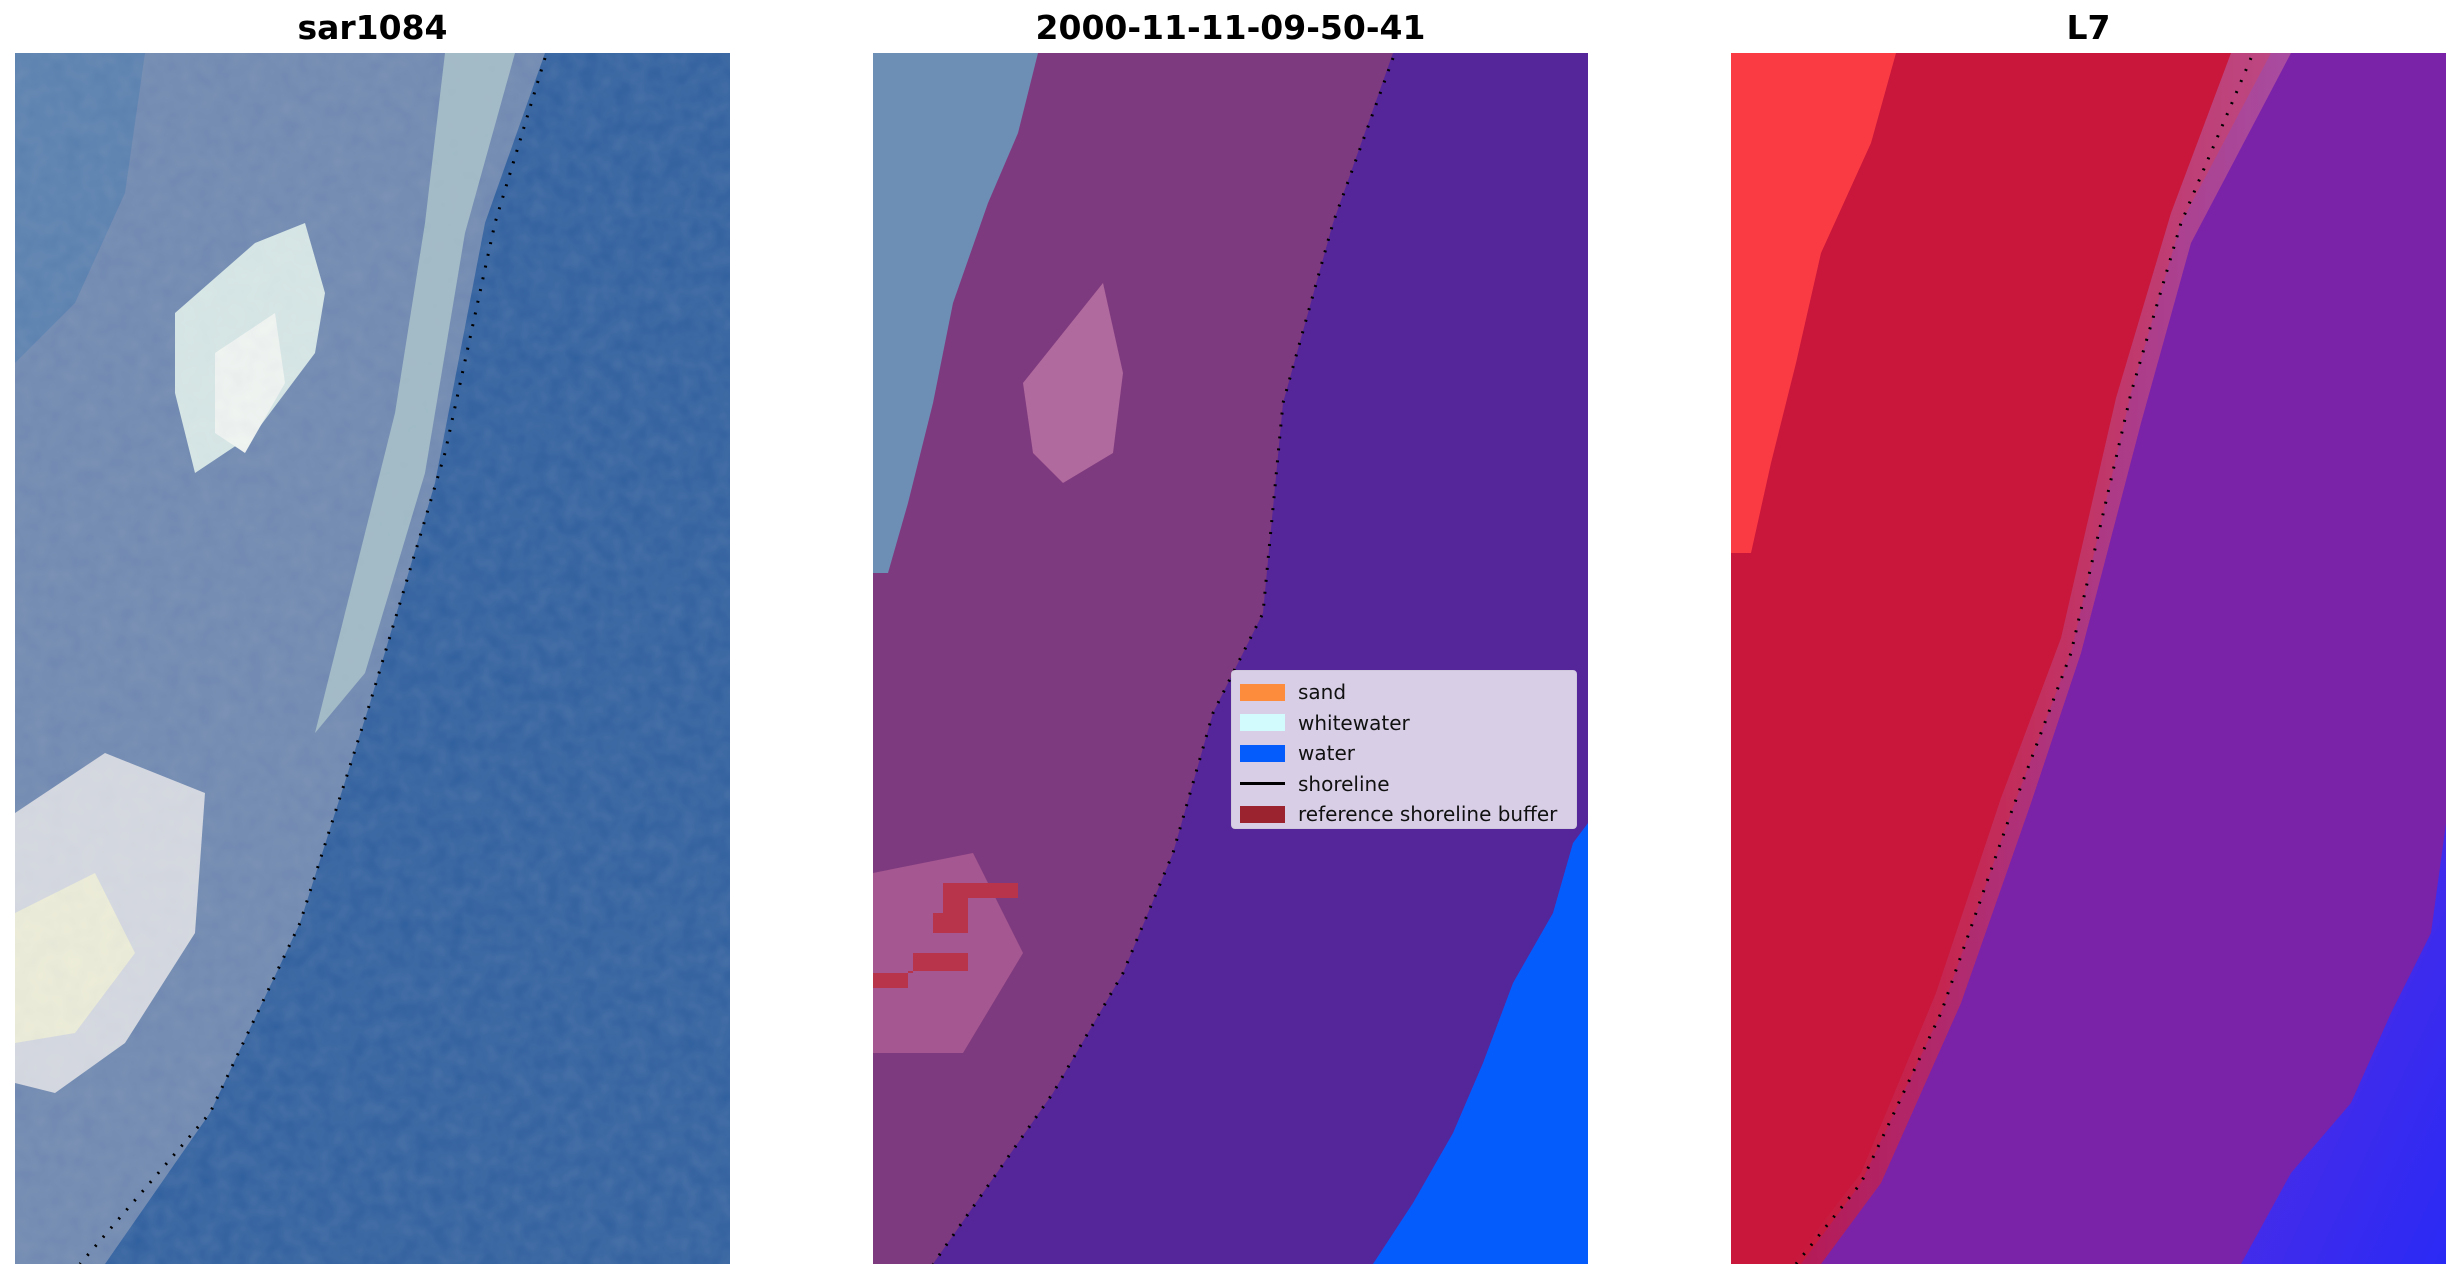 The height and width of the screenshot is (1278, 2460). I want to click on classified-water, so click(1480, 1043).